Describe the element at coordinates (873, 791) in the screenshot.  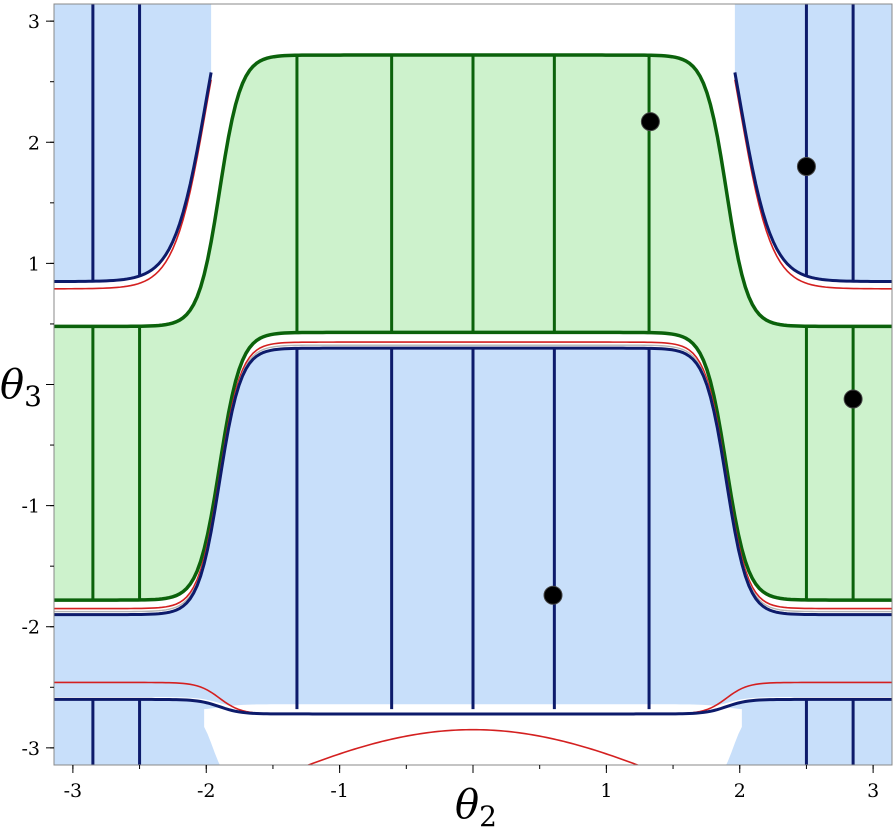
I see `x-tick-label: 3` at that location.